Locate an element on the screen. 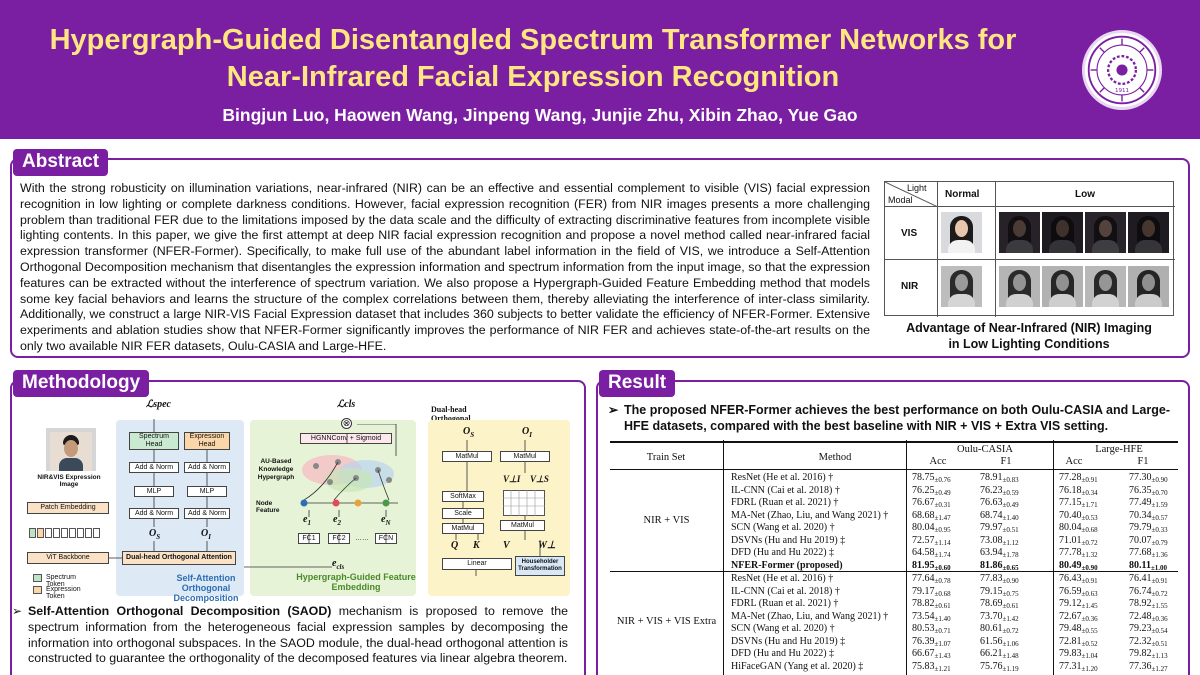 This screenshot has height=675, width=1200. column-normal-label: Normal is located at coordinates (962, 194).